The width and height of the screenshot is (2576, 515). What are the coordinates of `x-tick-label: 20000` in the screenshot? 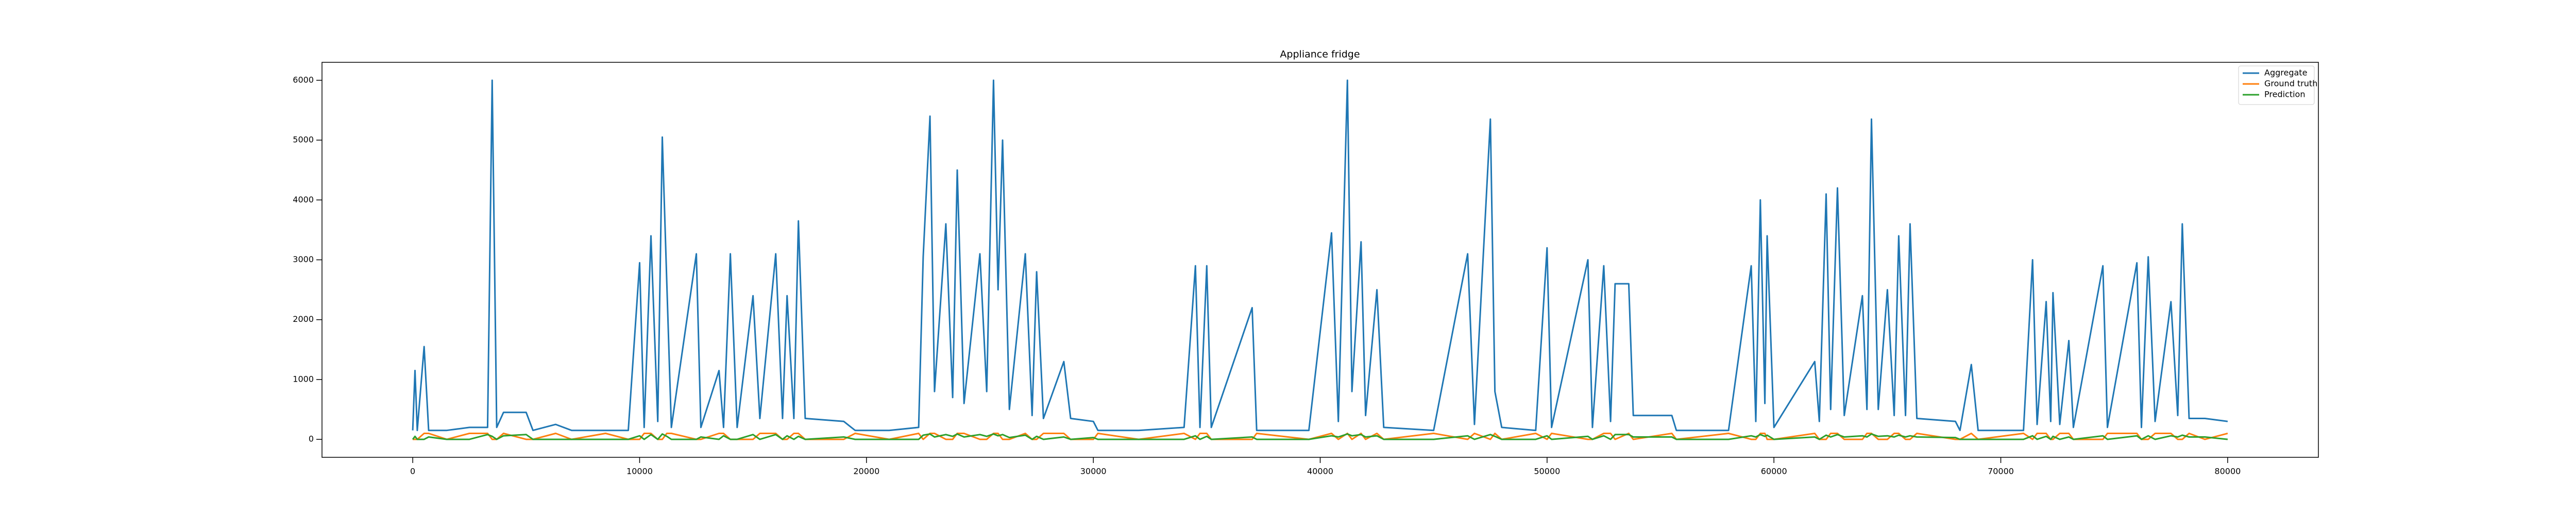 It's located at (866, 471).